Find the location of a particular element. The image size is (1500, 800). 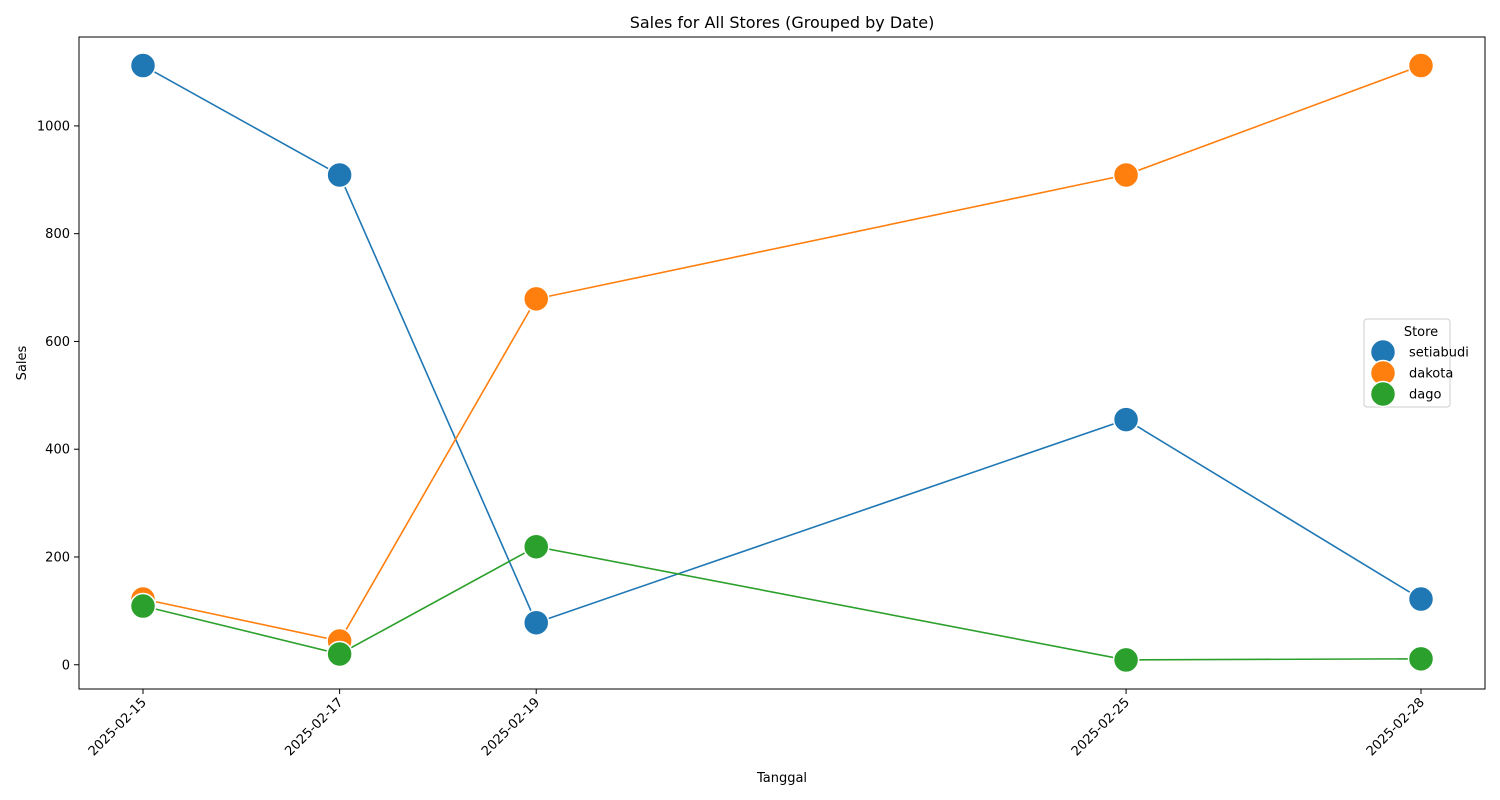

legend-title: Store is located at coordinates (1421, 332).